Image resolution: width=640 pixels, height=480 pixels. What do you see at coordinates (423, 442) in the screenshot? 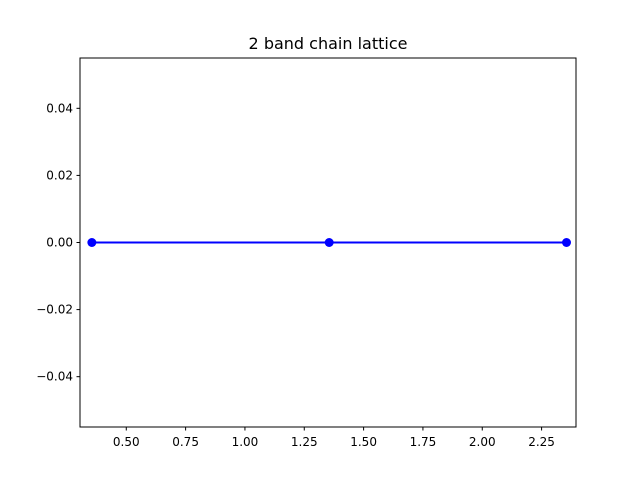
I see `x-tick-label: 1.75` at bounding box center [423, 442].